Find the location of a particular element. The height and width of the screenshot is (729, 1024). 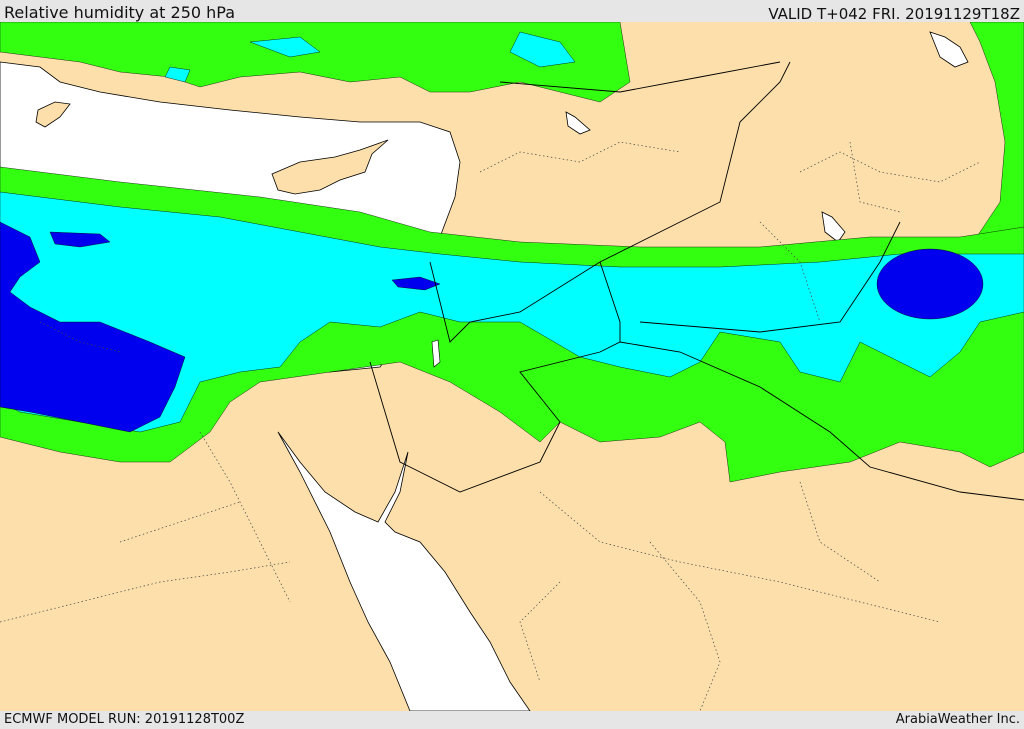

map-title: Relative humidity at 250 hPa is located at coordinates (120, 12).